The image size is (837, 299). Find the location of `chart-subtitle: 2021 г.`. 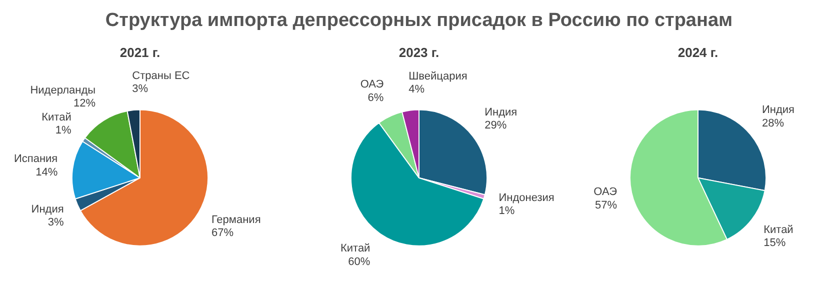

chart-subtitle: 2021 г. is located at coordinates (140, 52).